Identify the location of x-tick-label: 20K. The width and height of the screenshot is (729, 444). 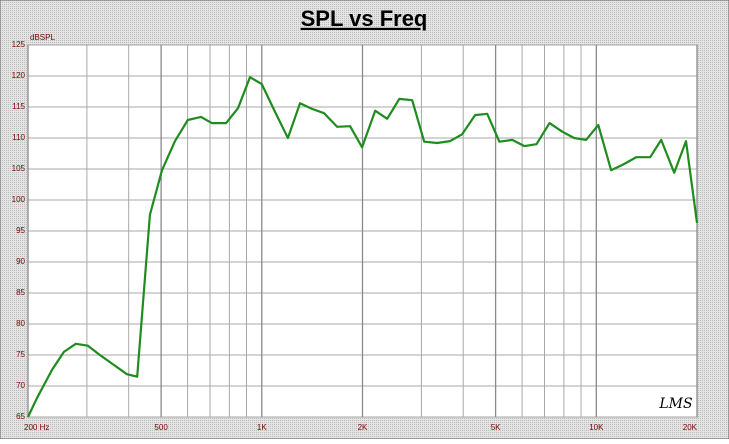
(690, 427).